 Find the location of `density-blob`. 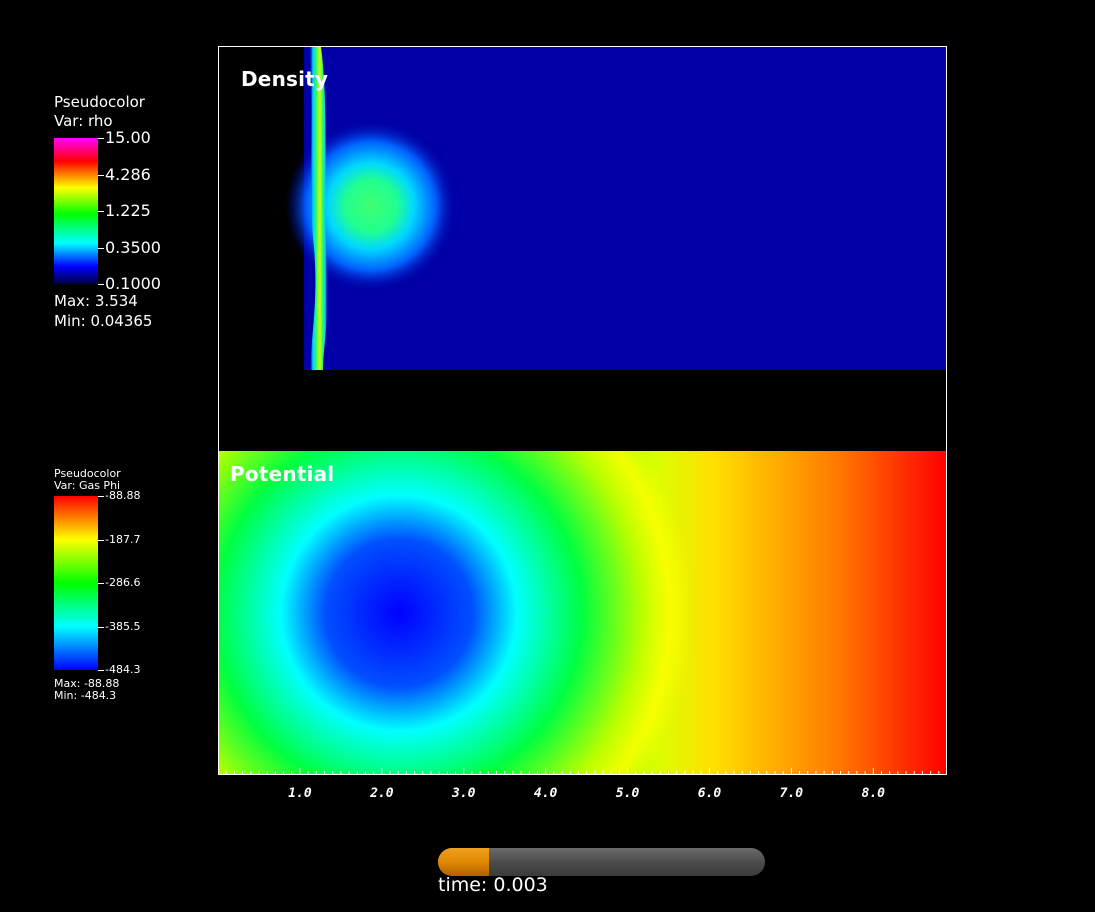

density-blob is located at coordinates (371, 206).